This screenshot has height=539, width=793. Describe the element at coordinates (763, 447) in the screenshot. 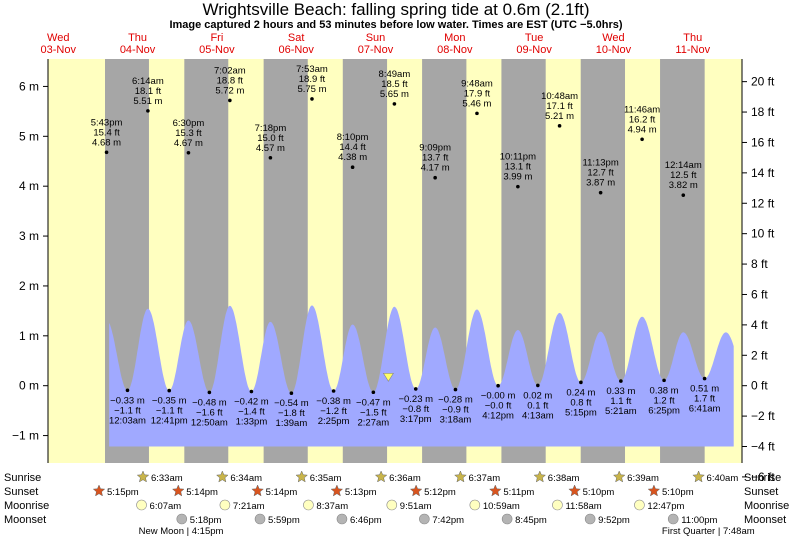

I see `y-tick-label-right: −4 ft` at that location.